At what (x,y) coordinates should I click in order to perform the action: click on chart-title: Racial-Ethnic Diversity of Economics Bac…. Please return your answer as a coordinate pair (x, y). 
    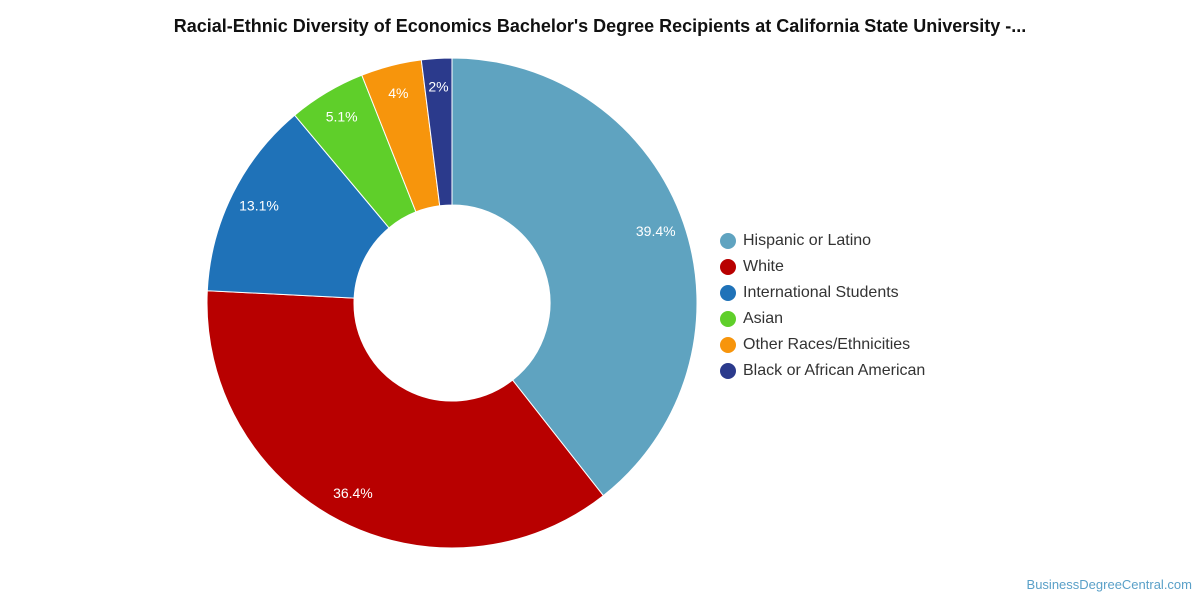
    Looking at the image, I should click on (600, 26).